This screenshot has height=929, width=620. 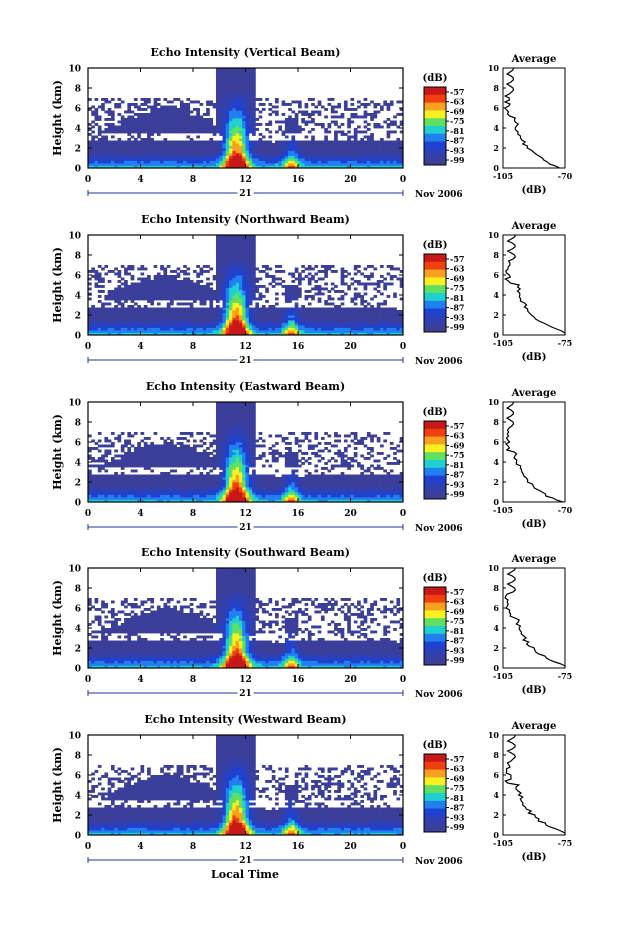 What do you see at coordinates (457, 141) in the screenshot?
I see `colorbar-tick-label: -87` at bounding box center [457, 141].